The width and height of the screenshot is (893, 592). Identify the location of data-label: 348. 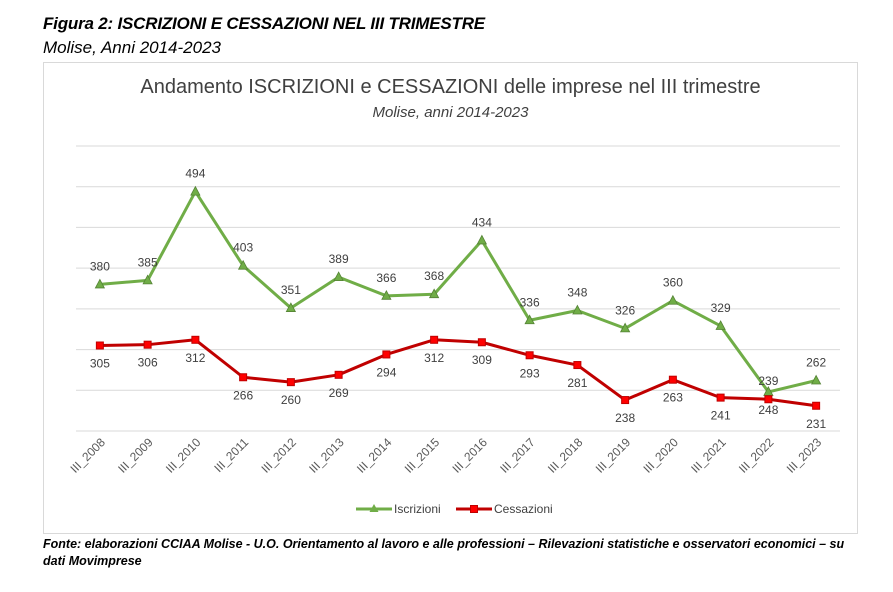
(577, 292).